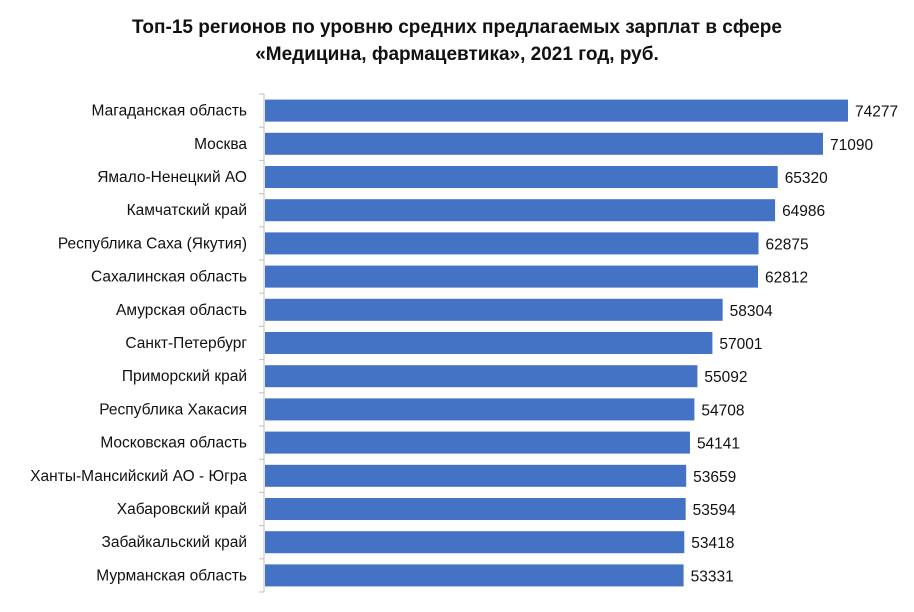 The image size is (914, 612). I want to click on category-label: Ямало-Ненецкий АО, so click(172, 177).